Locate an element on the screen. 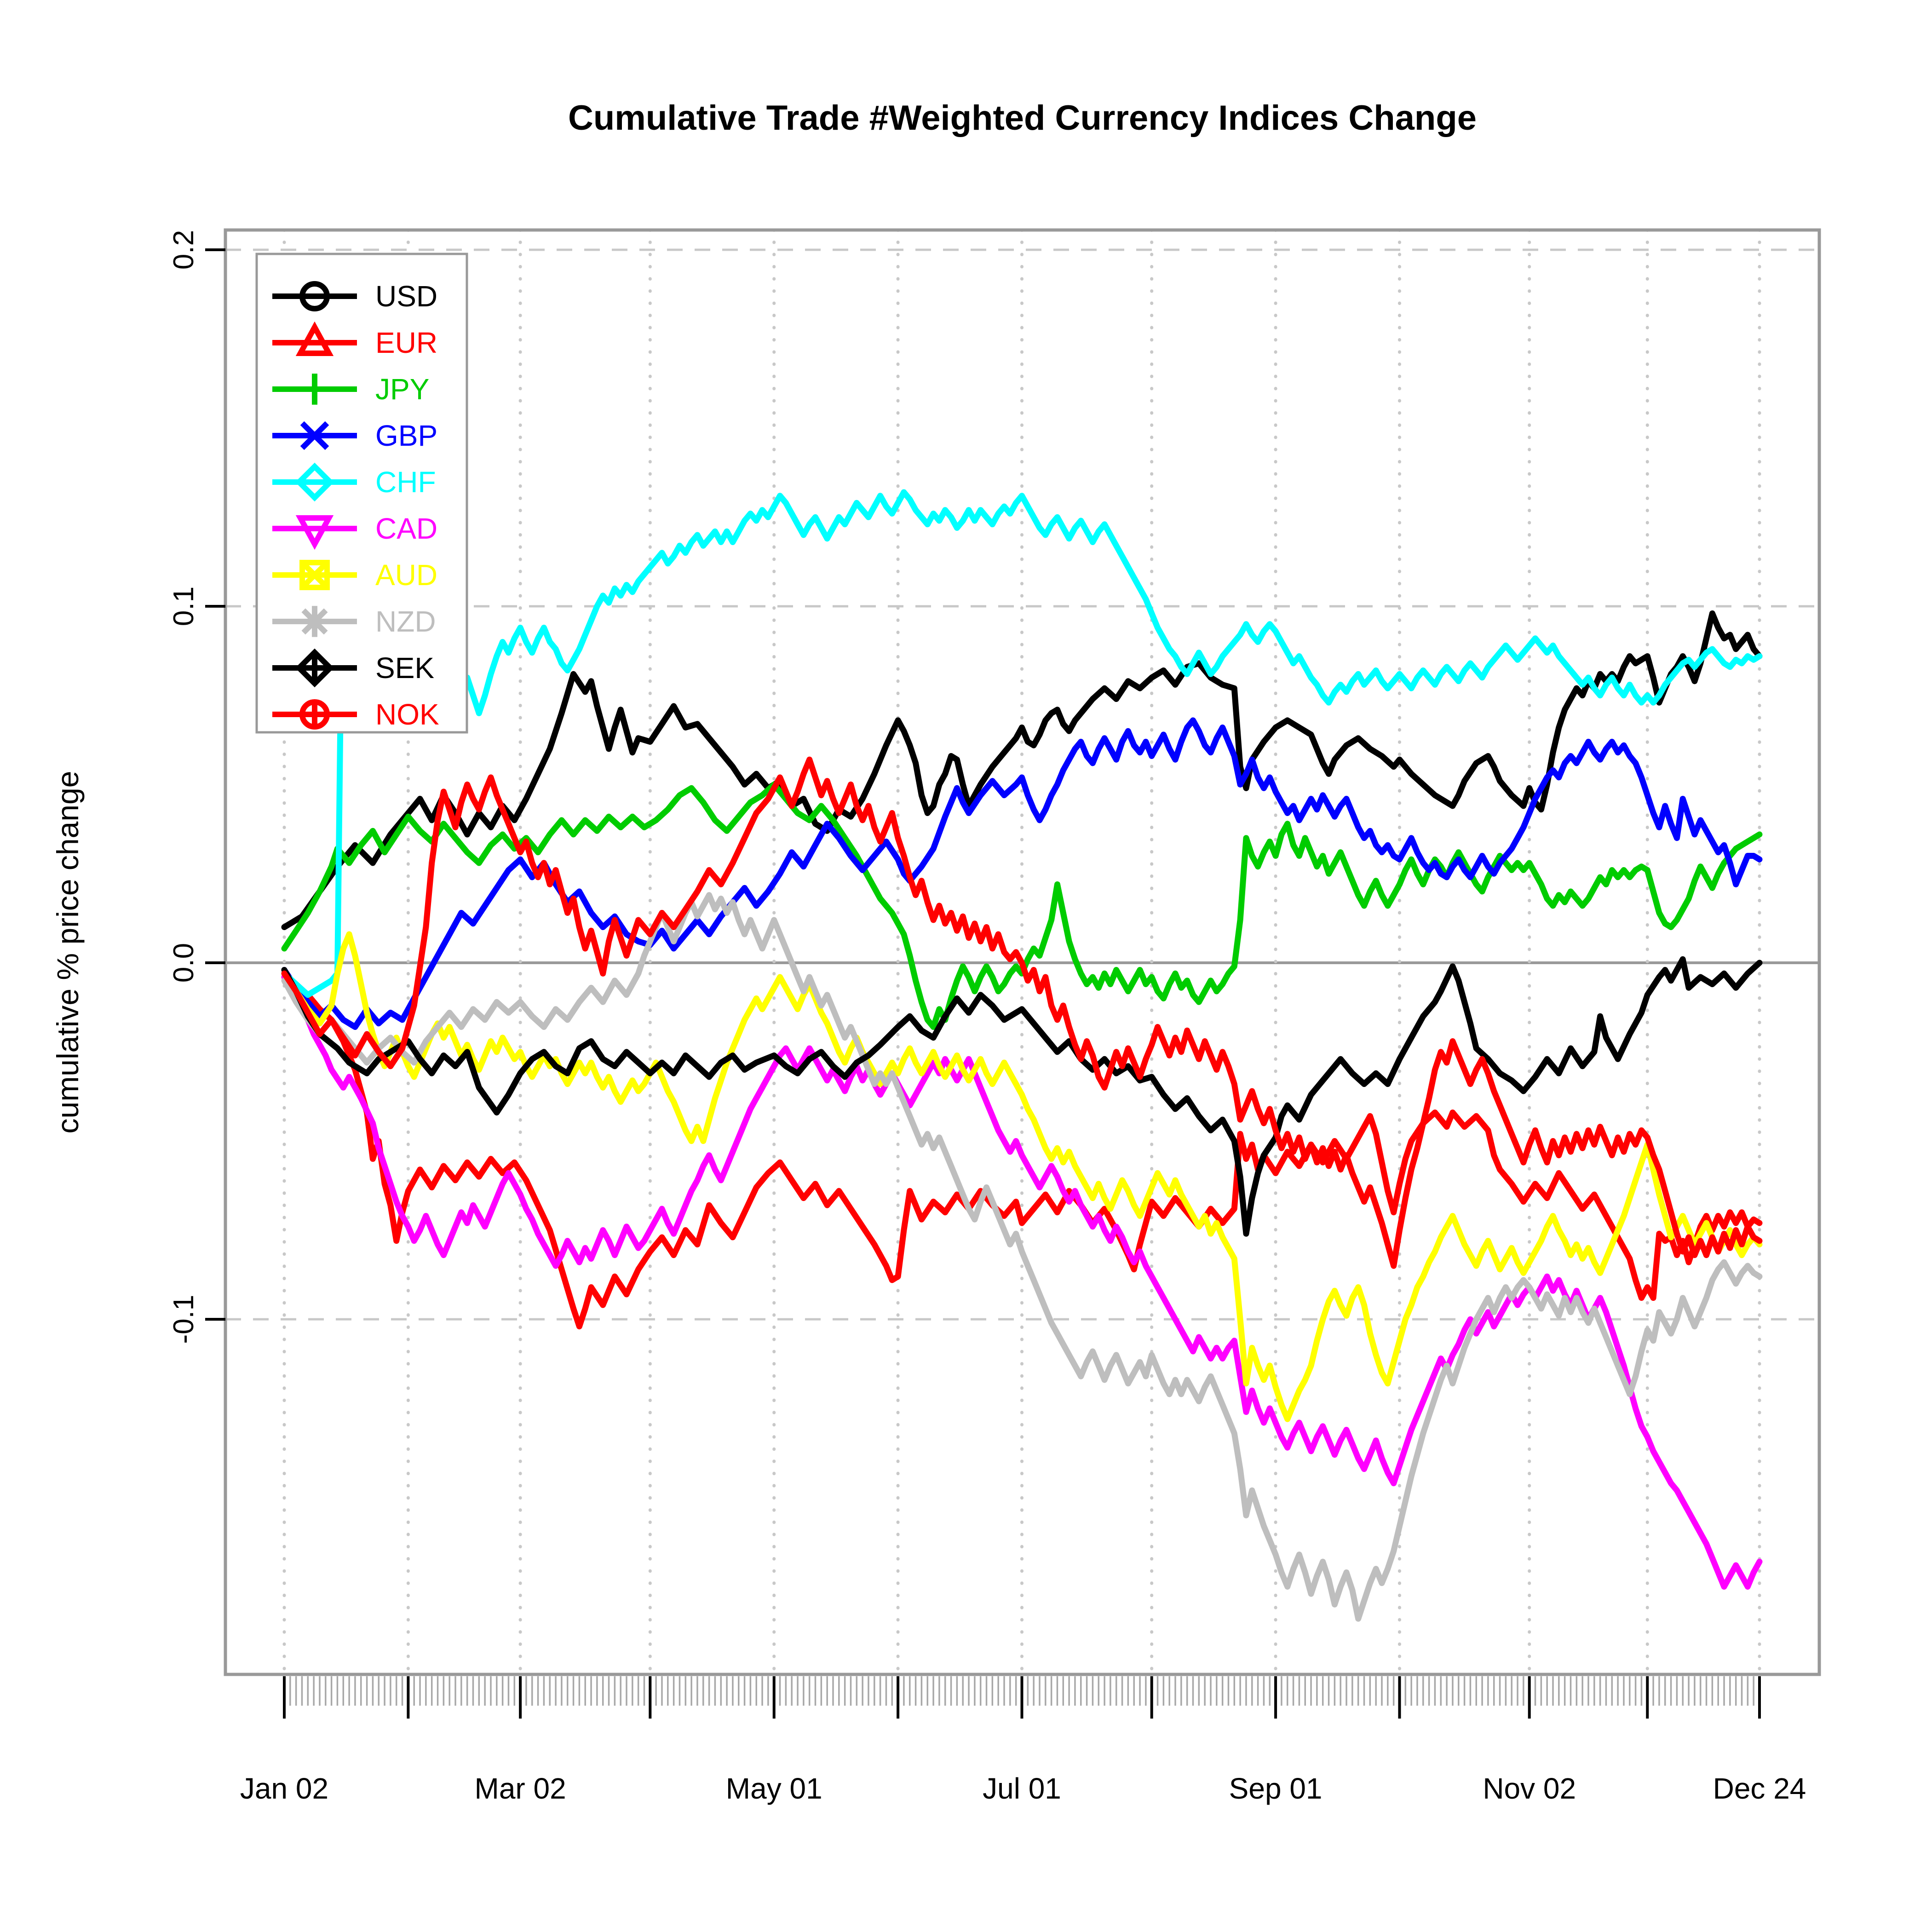 This screenshot has width=1932, height=1932. legend-label-NZD: NZD is located at coordinates (405, 621).